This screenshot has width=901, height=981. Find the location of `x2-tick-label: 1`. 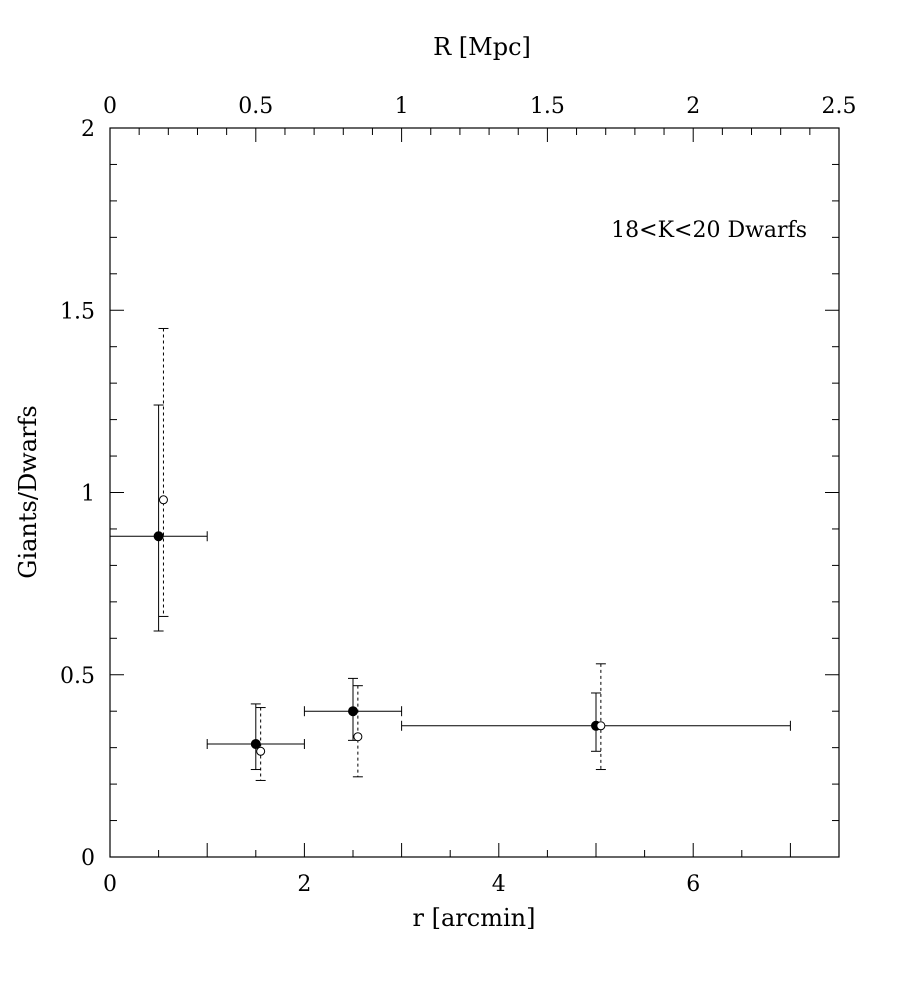

x2-tick-label: 1 is located at coordinates (402, 106).